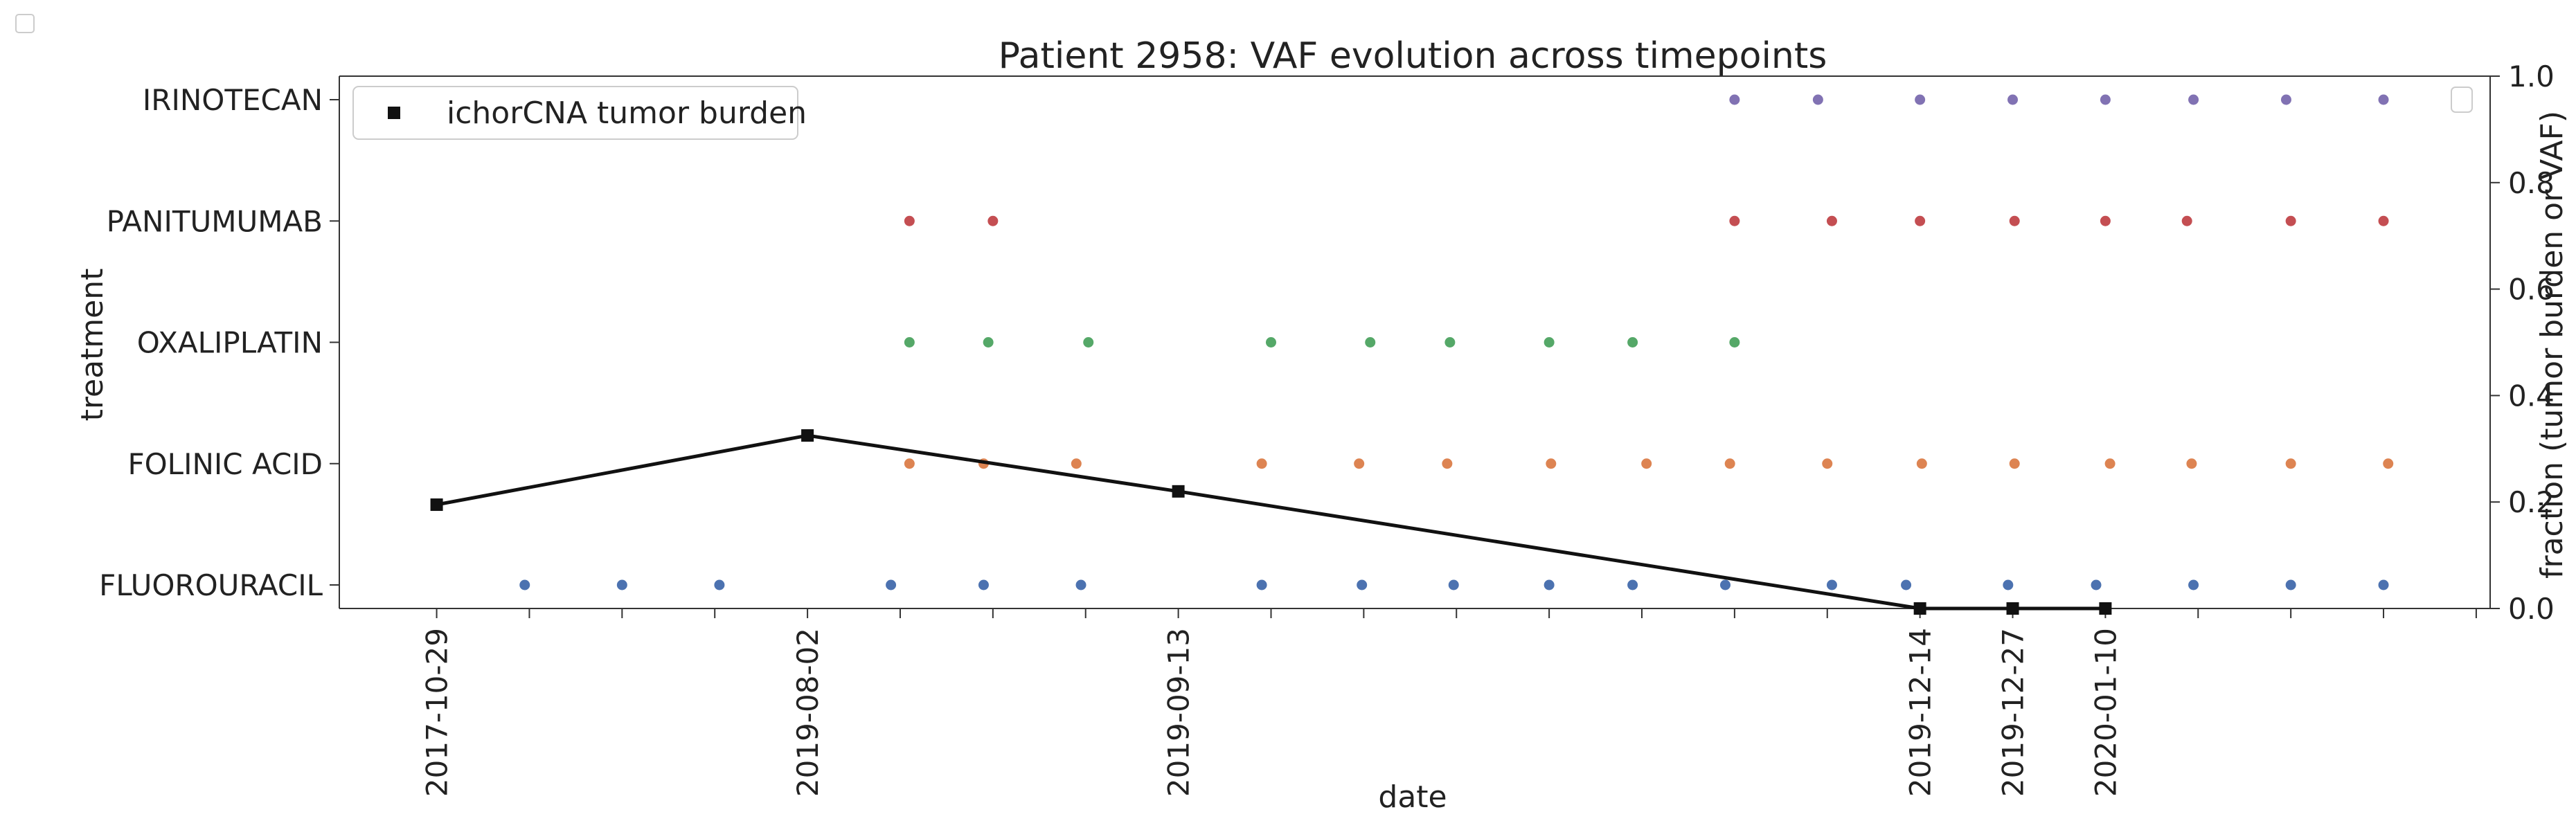 This screenshot has width=2576, height=821. I want to click on x-tick-label-4: 2019-12-27, so click(2013, 712).